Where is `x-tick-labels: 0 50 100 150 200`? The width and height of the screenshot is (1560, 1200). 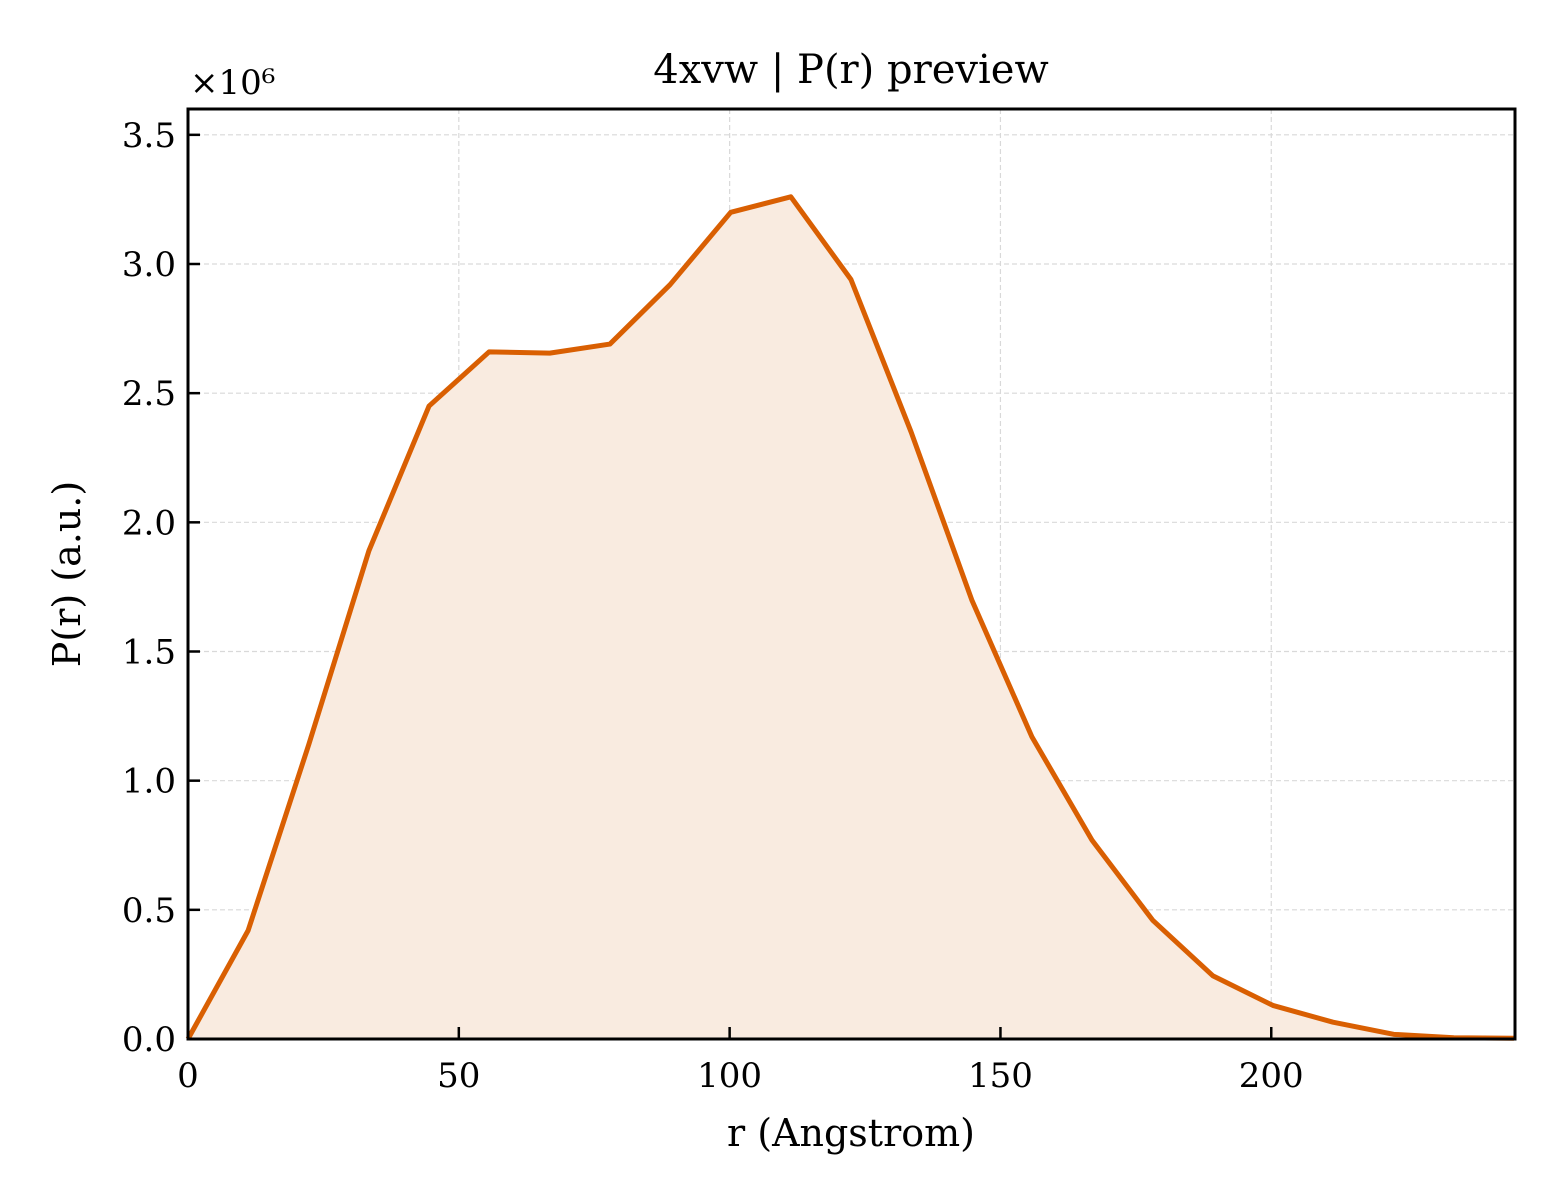
x-tick-labels: 0 50 100 150 200 is located at coordinates (740, 1076).